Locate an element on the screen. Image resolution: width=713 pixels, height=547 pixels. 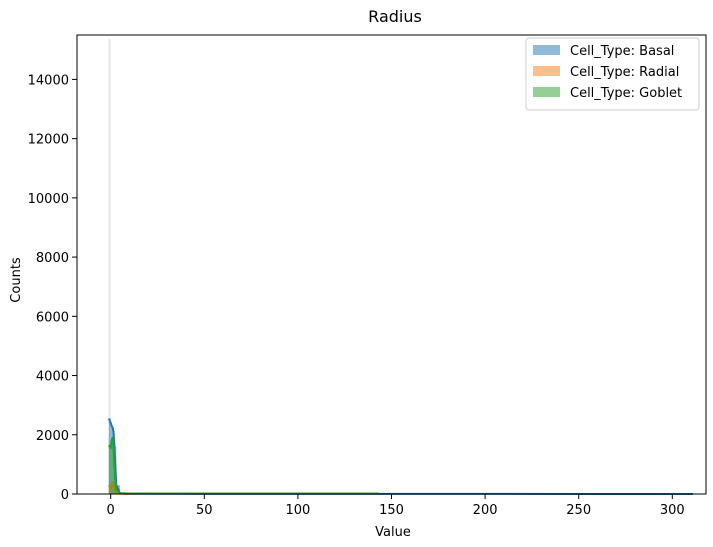
x-tick-label: 200 is located at coordinates (485, 510).